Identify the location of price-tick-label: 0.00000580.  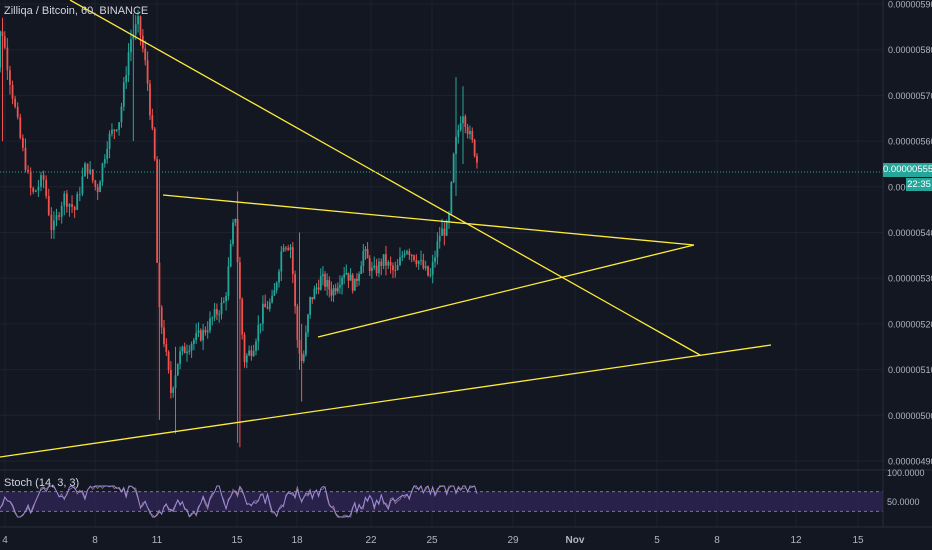
(910, 50).